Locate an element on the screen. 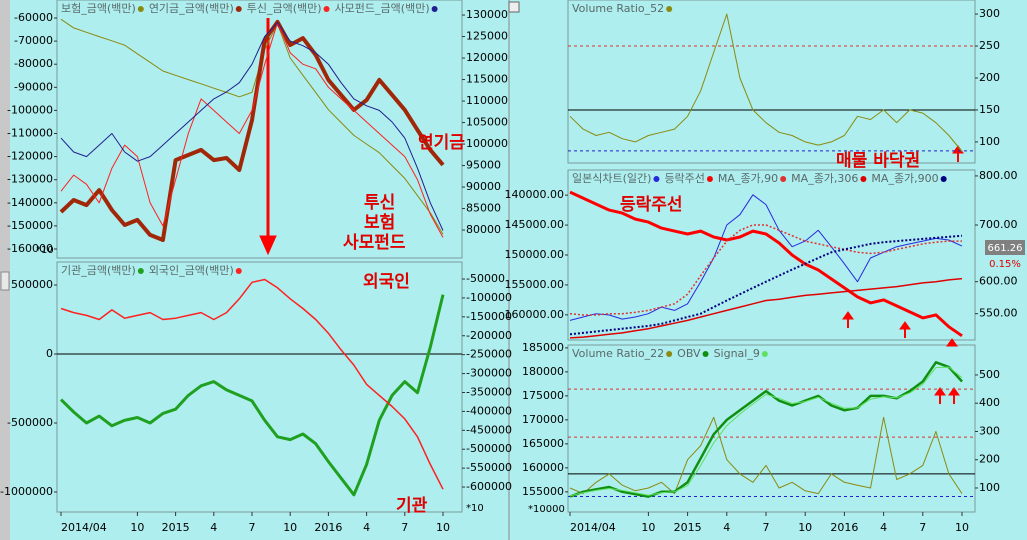 This screenshot has width=1027, height=540. annotation: *10000 is located at coordinates (546, 509).